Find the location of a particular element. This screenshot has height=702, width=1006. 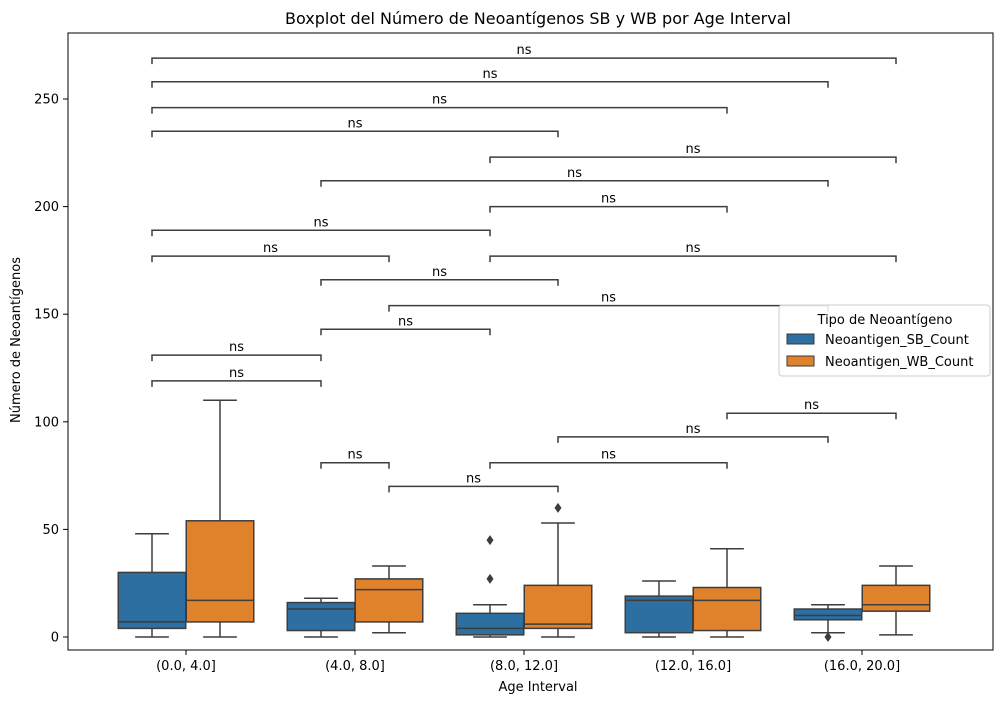

y-tick-label: 0 is located at coordinates (55, 638).